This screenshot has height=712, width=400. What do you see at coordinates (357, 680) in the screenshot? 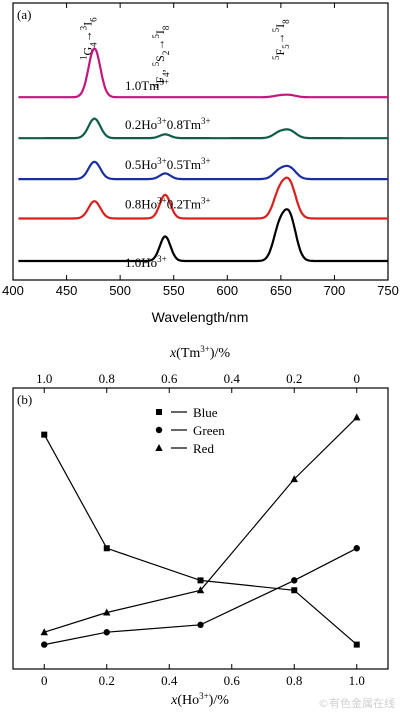
I see `panel-b-x-tick-label: 1.0` at bounding box center [357, 680].